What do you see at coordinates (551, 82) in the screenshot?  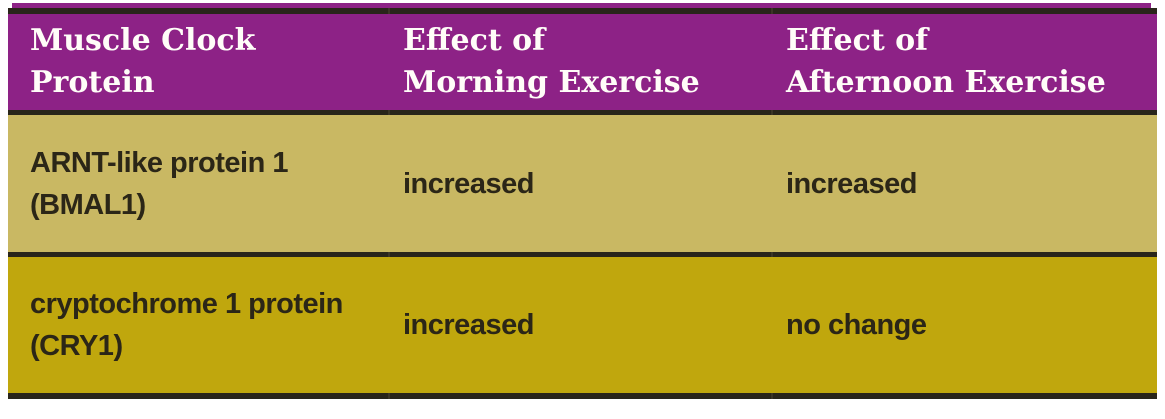 I see `header-morning-line2: Morning Exercise` at bounding box center [551, 82].